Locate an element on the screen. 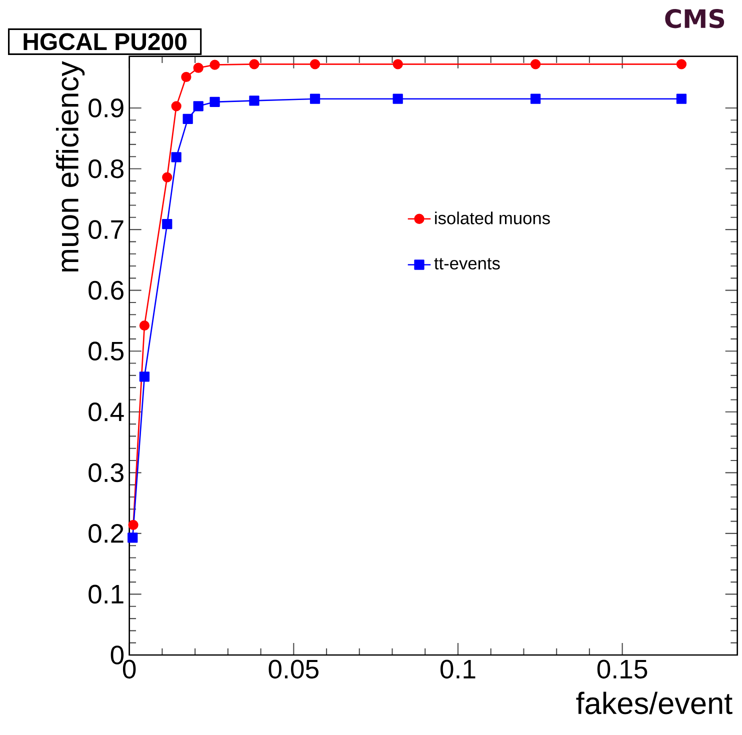 This screenshot has width=742, height=735. x-tick-label: 0 is located at coordinates (129, 669).